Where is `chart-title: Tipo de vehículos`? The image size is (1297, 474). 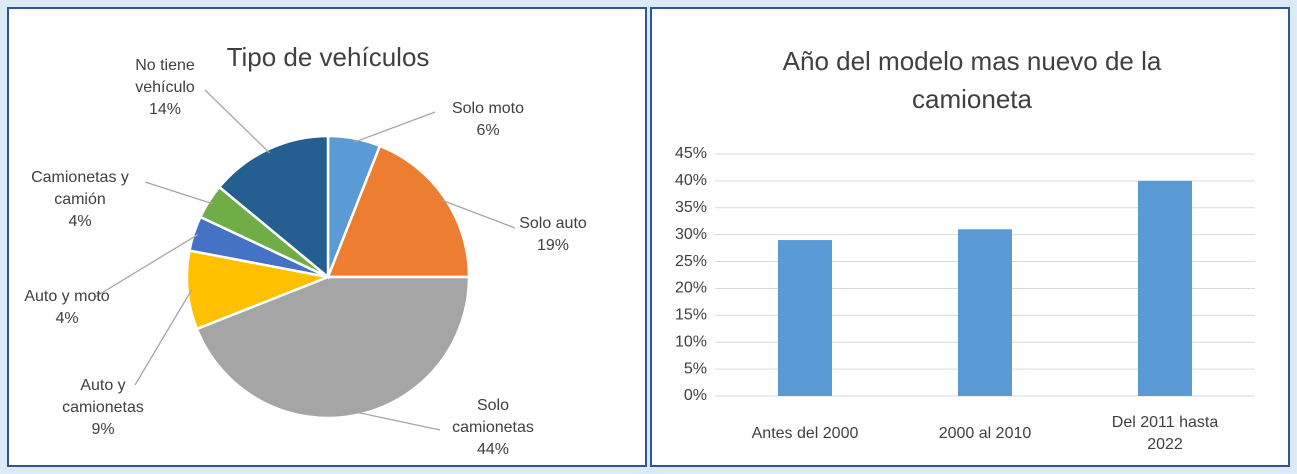
chart-title: Tipo de vehículos is located at coordinates (328, 57).